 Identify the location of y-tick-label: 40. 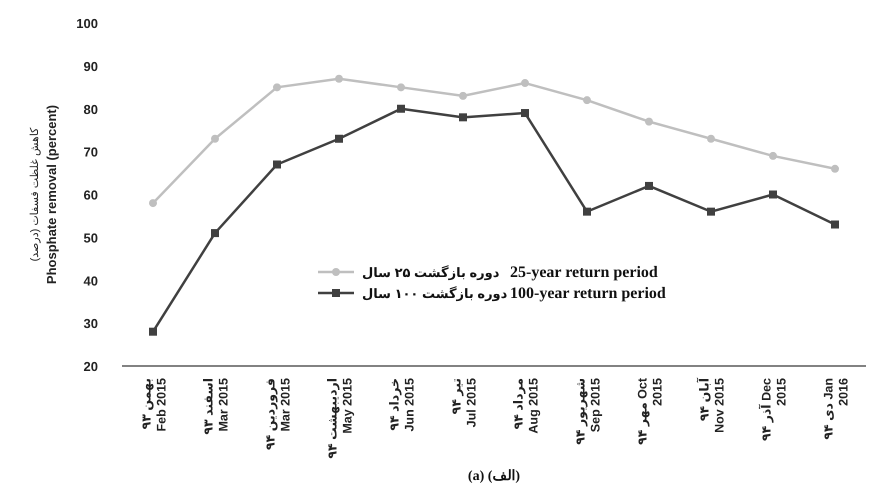
(91, 280).